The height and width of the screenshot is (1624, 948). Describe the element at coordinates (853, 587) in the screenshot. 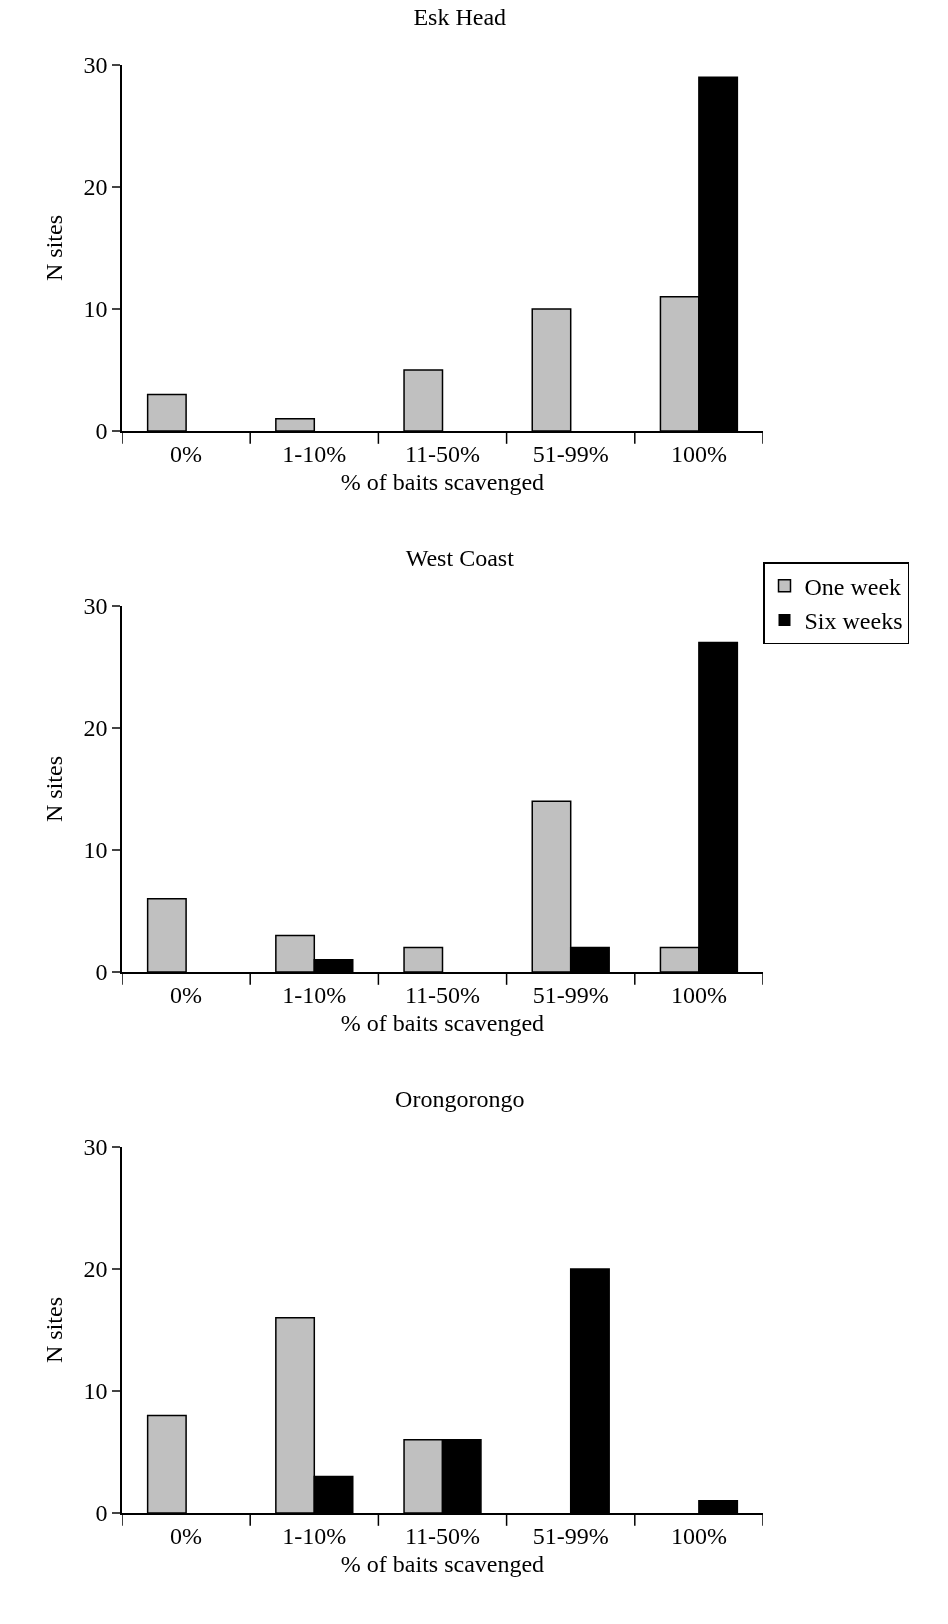

I see `legend-label: One week` at that location.